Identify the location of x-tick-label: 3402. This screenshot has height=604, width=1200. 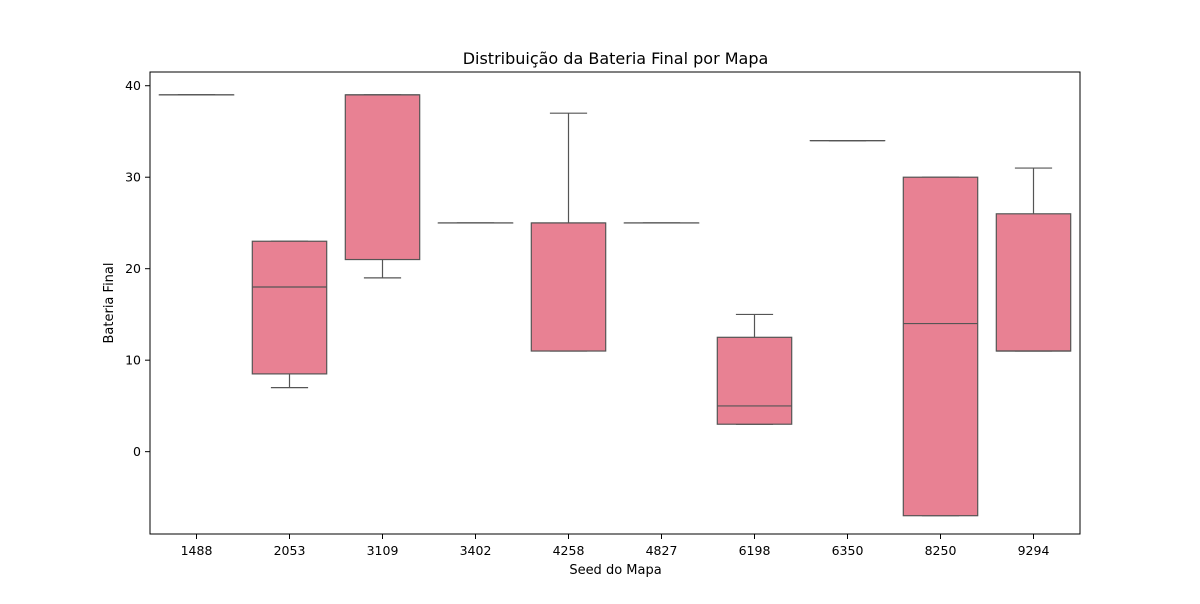
(476, 550).